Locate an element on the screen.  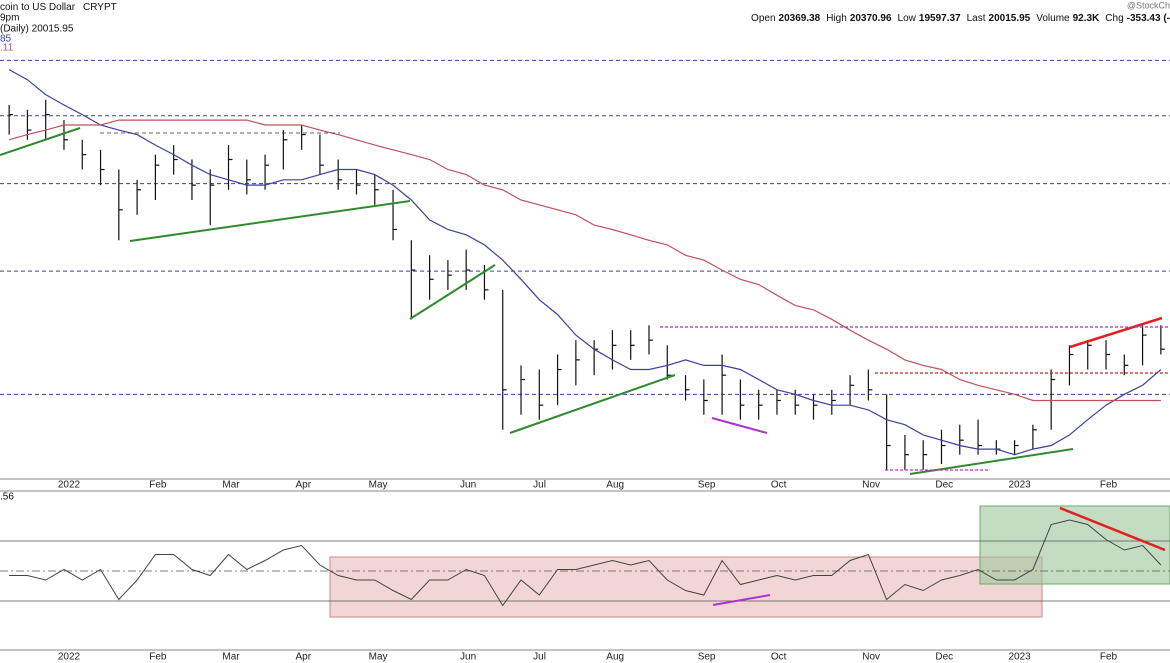
quote-value: 20370.96 is located at coordinates (871, 18).